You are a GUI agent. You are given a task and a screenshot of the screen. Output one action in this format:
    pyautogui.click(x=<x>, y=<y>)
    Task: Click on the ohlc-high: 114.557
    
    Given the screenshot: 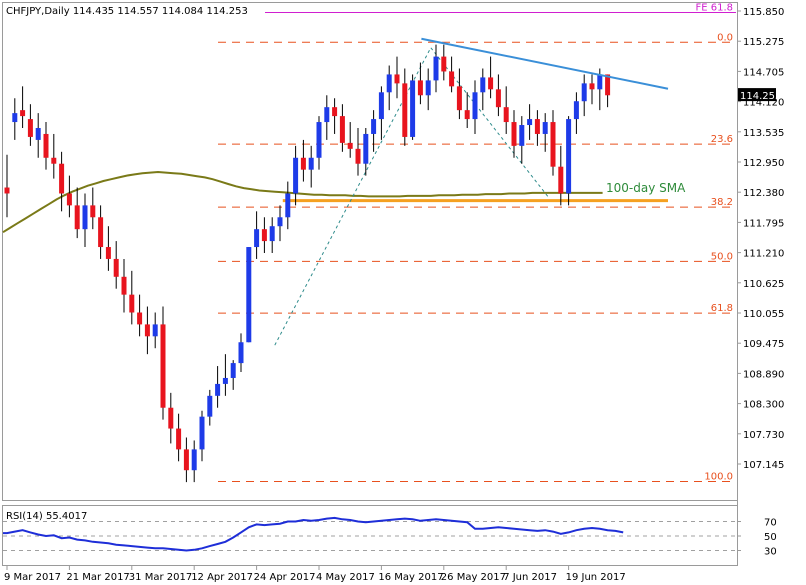 What is the action you would take?
    pyautogui.click(x=137, y=11)
    